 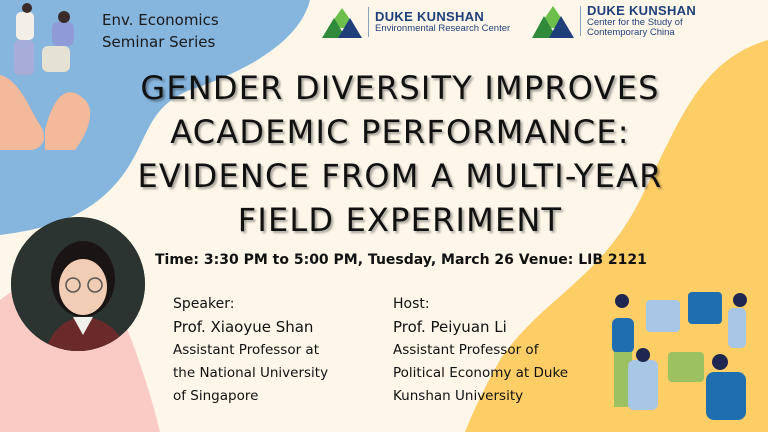 I want to click on host-role: Assistant Professor of, so click(x=466, y=350).